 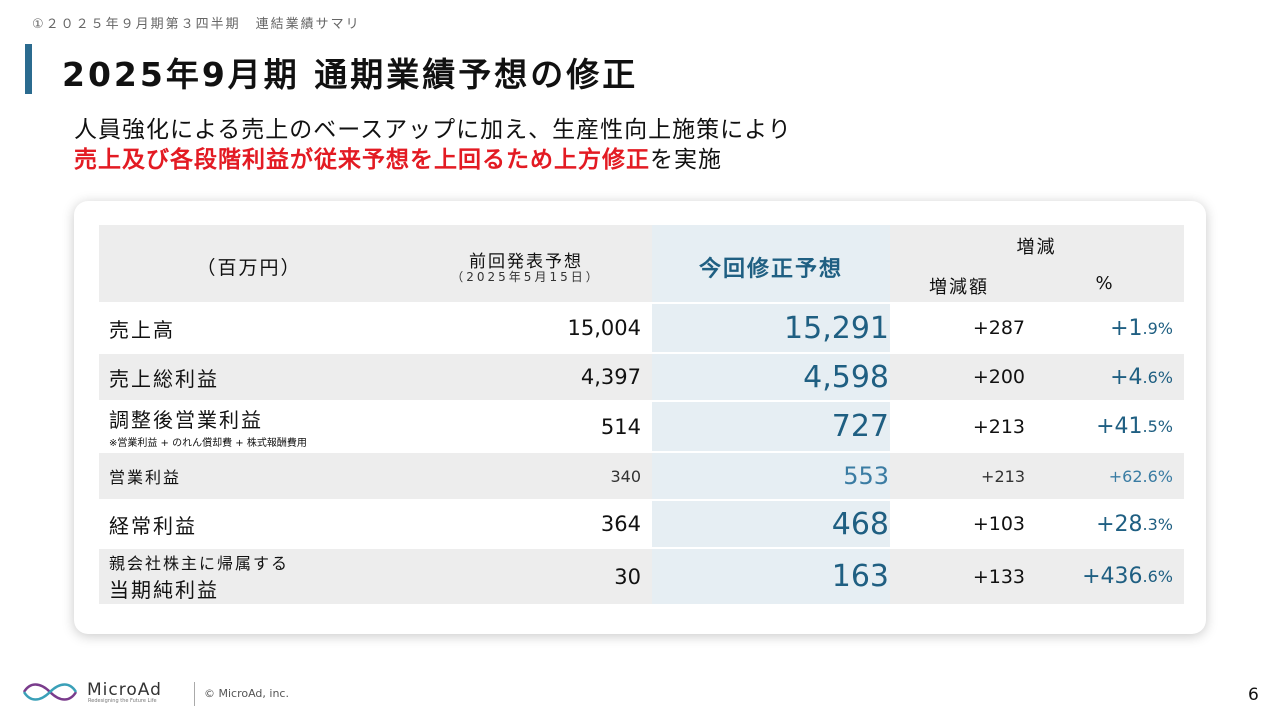 What do you see at coordinates (249, 268) in the screenshot?
I see `unit-header: （百万円）` at bounding box center [249, 268].